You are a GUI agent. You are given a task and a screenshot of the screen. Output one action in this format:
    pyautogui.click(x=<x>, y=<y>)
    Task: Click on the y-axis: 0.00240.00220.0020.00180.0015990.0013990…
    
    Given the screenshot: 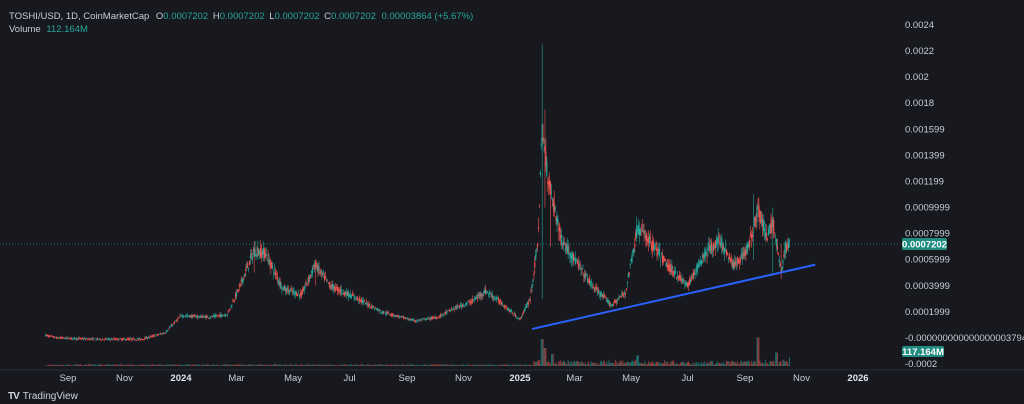 What is the action you would take?
    pyautogui.click(x=964, y=195)
    